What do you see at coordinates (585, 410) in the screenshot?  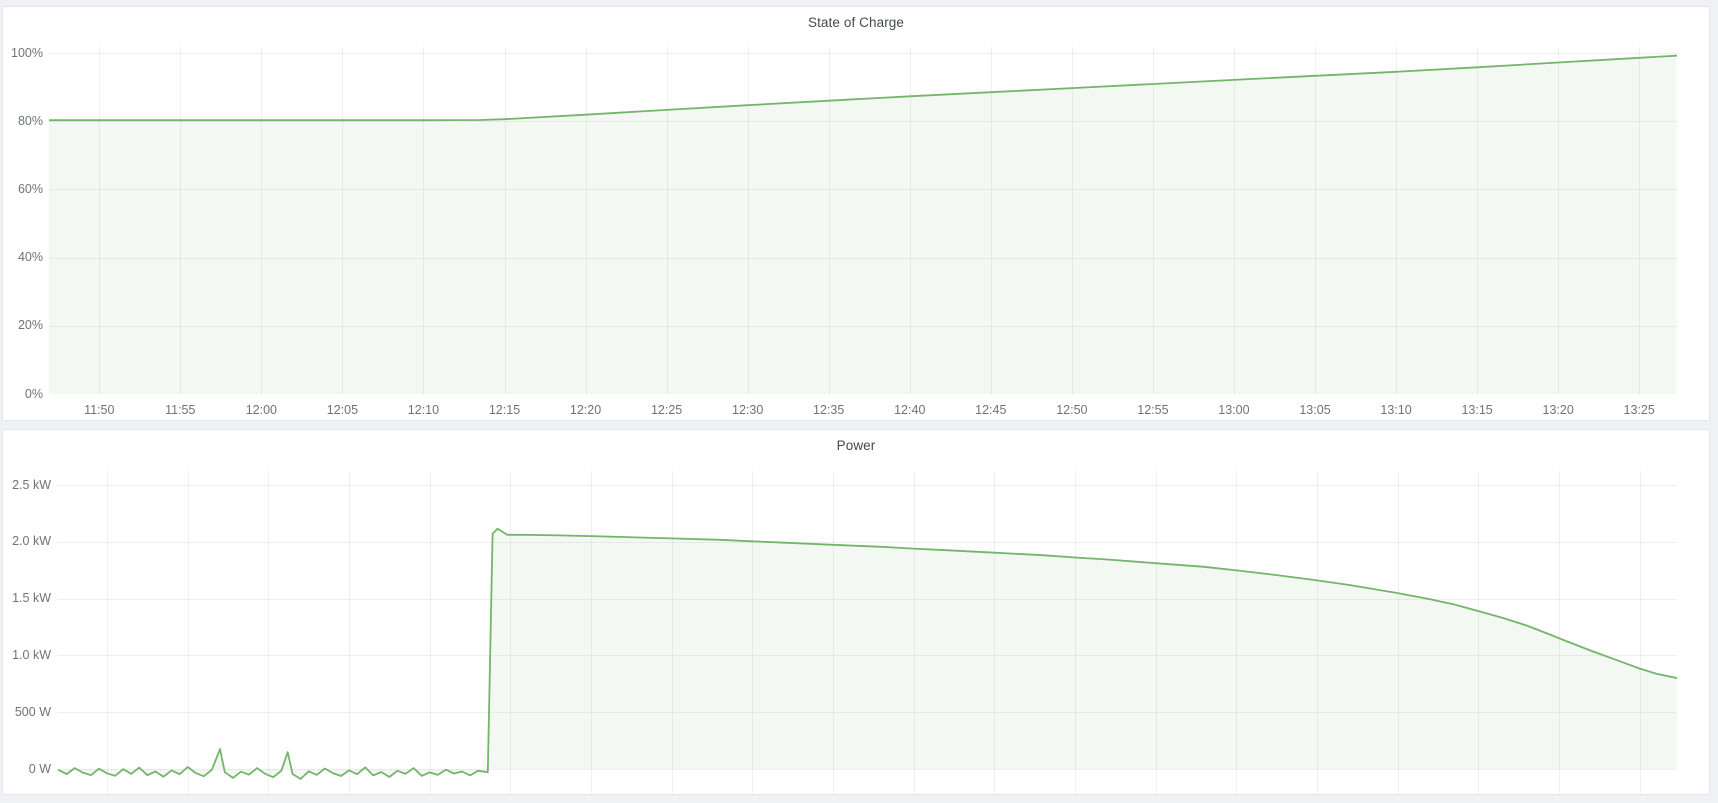 I see `x-tick-label: 12:20` at bounding box center [585, 410].